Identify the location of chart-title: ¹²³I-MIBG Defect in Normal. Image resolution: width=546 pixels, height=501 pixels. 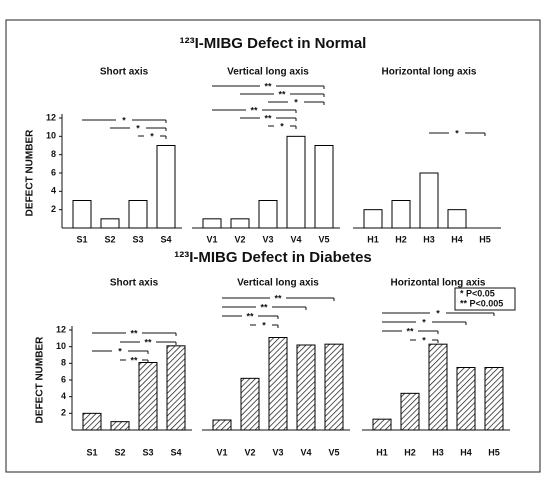
(273, 43).